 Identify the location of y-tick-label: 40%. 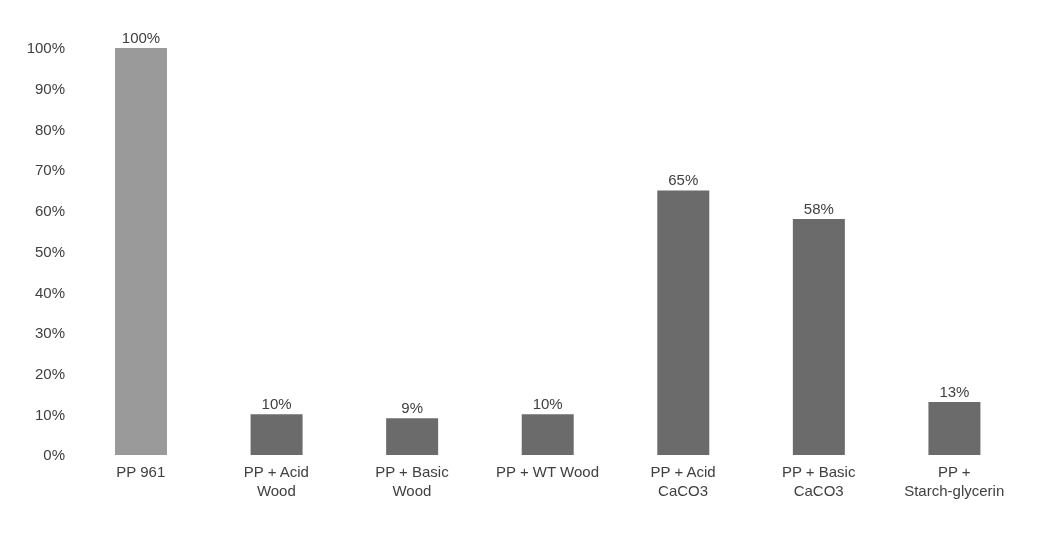
(49, 292).